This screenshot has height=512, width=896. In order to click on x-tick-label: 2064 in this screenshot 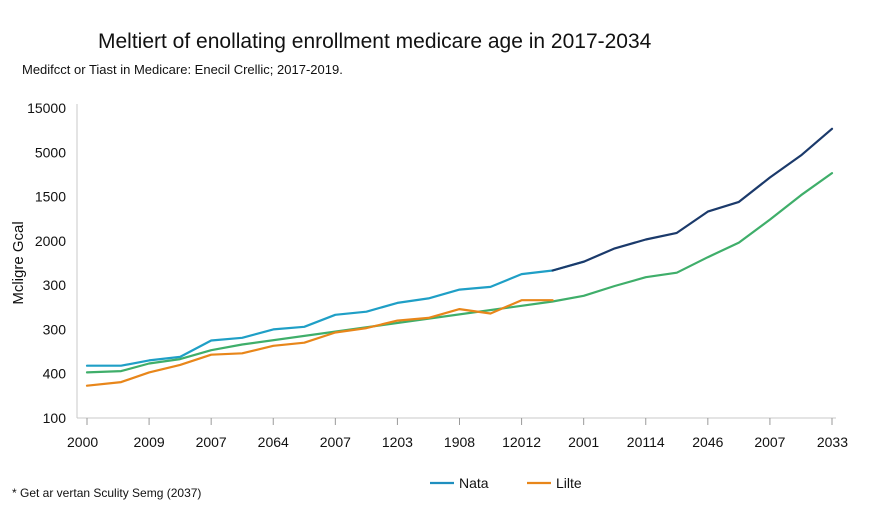, I will do `click(273, 442)`.